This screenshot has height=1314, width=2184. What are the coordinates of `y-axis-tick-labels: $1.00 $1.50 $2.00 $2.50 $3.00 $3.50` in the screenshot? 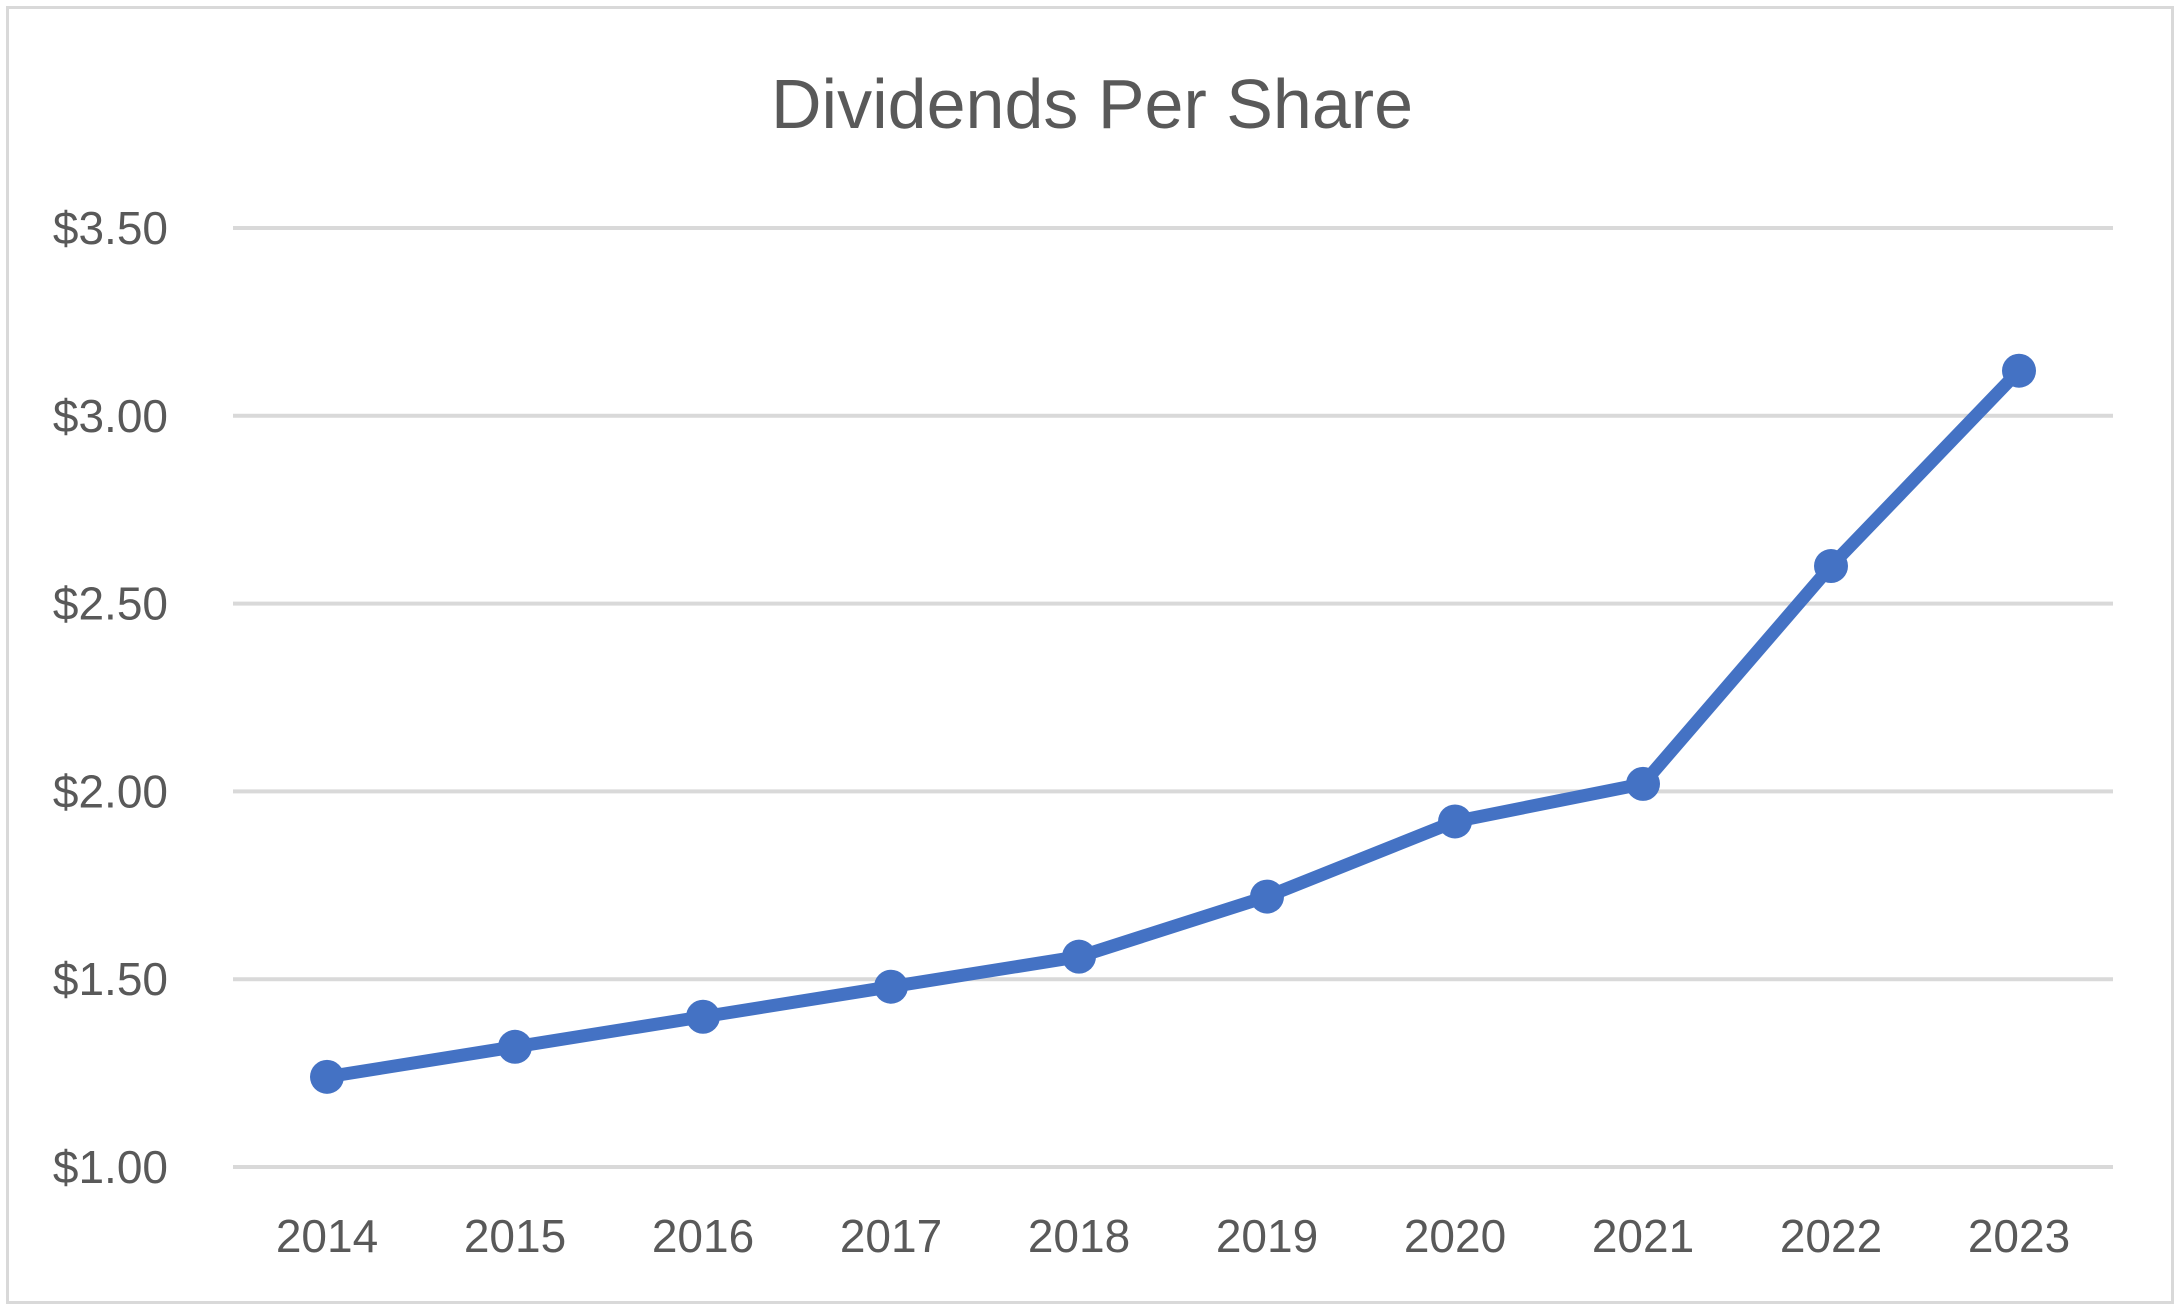 It's located at (110, 697).